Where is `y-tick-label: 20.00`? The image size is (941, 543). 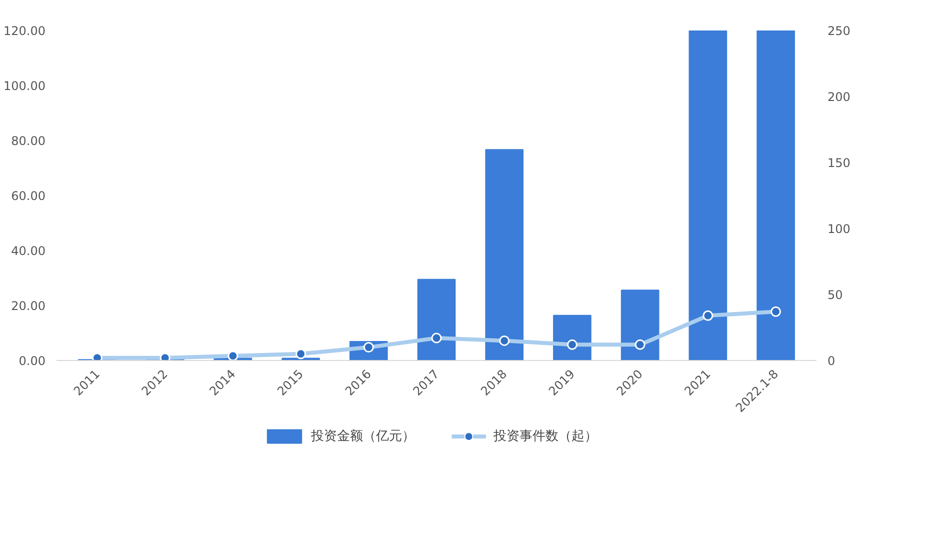
y-tick-label: 20.00 is located at coordinates (28, 306).